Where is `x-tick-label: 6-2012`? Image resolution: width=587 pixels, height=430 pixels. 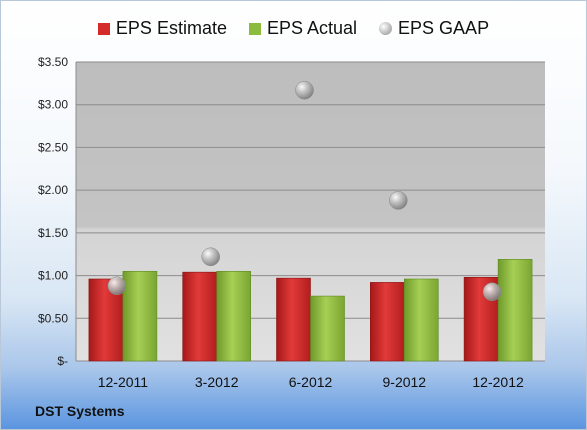 x-tick-label: 6-2012 is located at coordinates (311, 382).